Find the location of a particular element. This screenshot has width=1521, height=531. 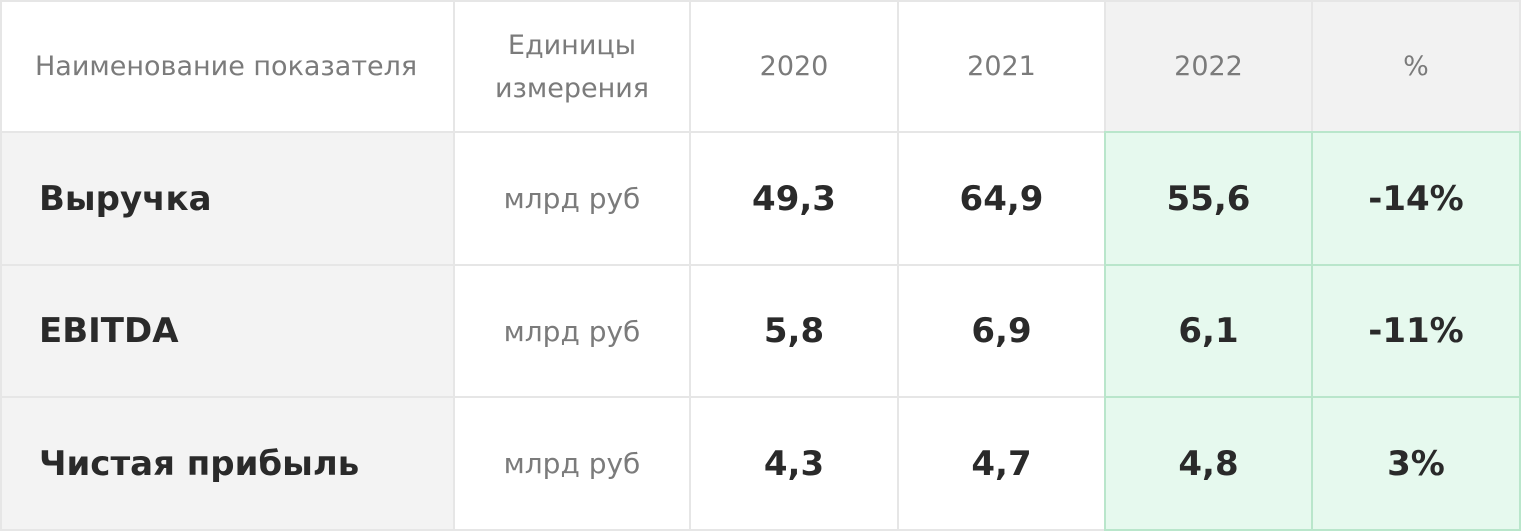

row-label-revenue: Выручка is located at coordinates (227, 198).